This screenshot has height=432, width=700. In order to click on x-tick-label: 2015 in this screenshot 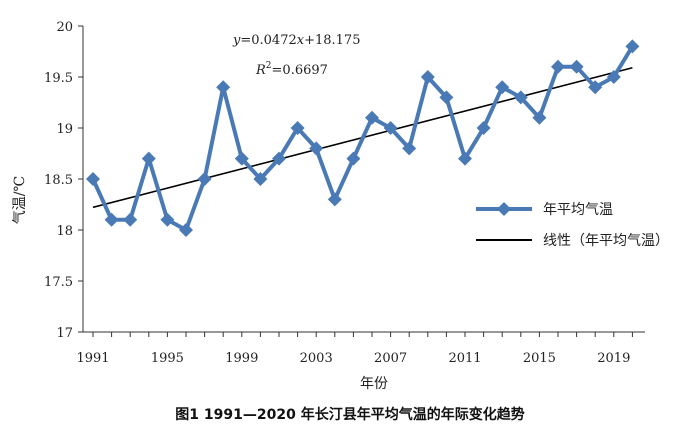, I will do `click(539, 358)`.